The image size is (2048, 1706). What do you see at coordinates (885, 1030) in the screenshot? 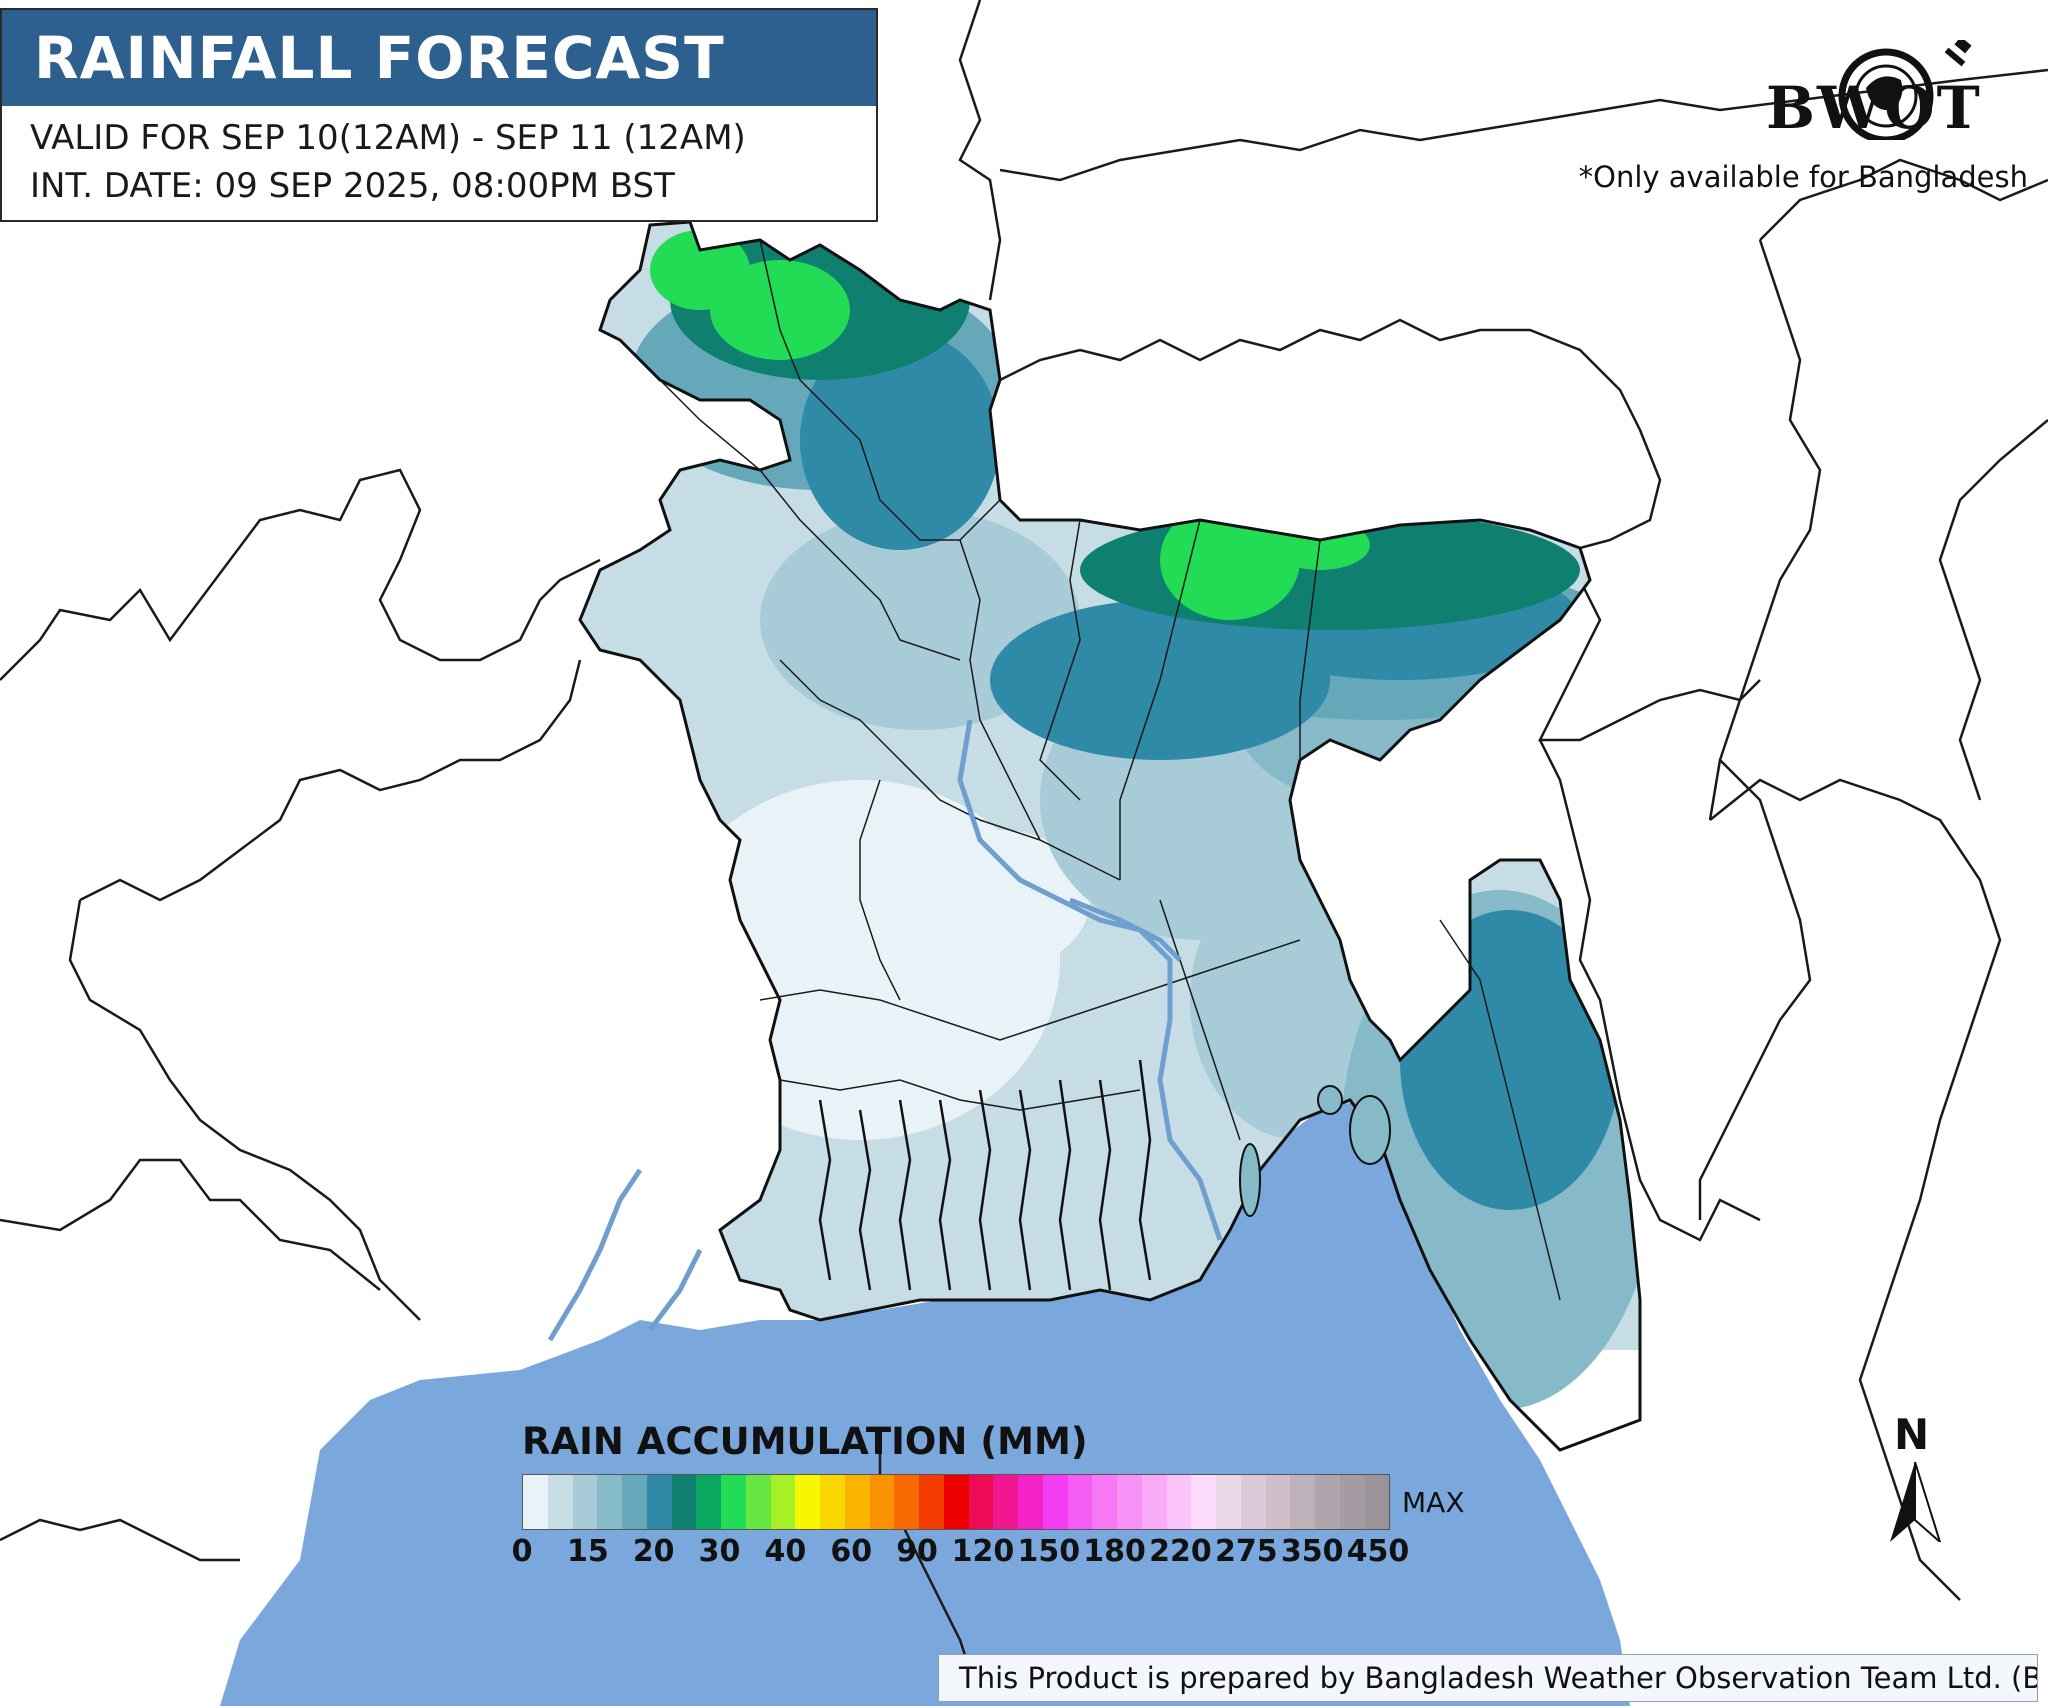
I see `rivers` at bounding box center [885, 1030].